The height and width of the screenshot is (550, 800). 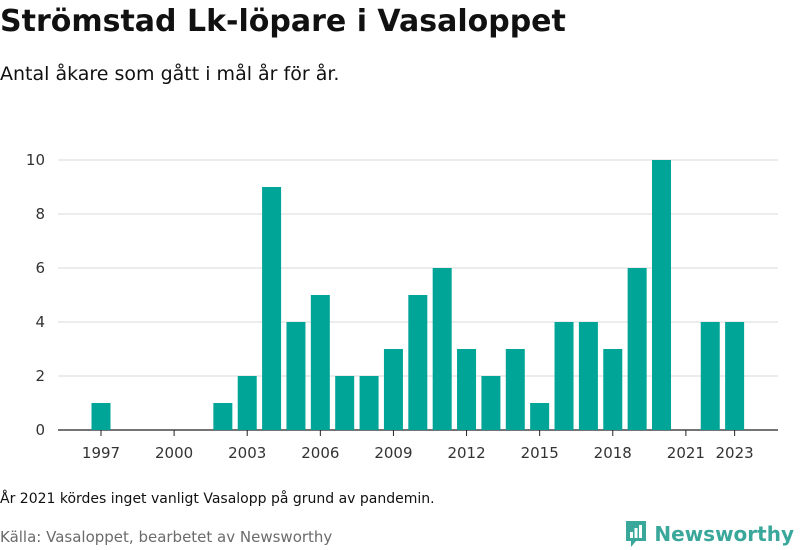 What do you see at coordinates (466, 453) in the screenshot?
I see `x-tick-label: 2012` at bounding box center [466, 453].